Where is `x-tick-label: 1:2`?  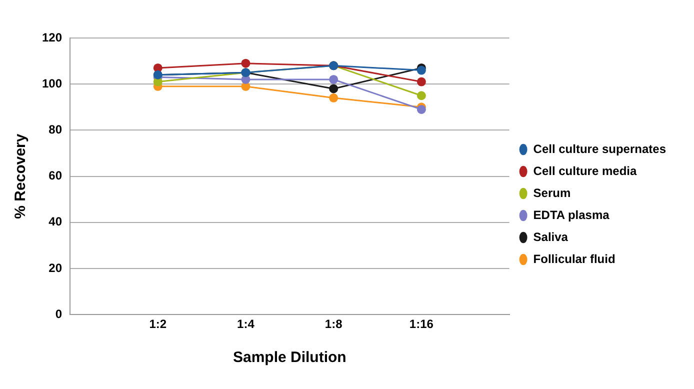
x-tick-label: 1:2 is located at coordinates (158, 324).